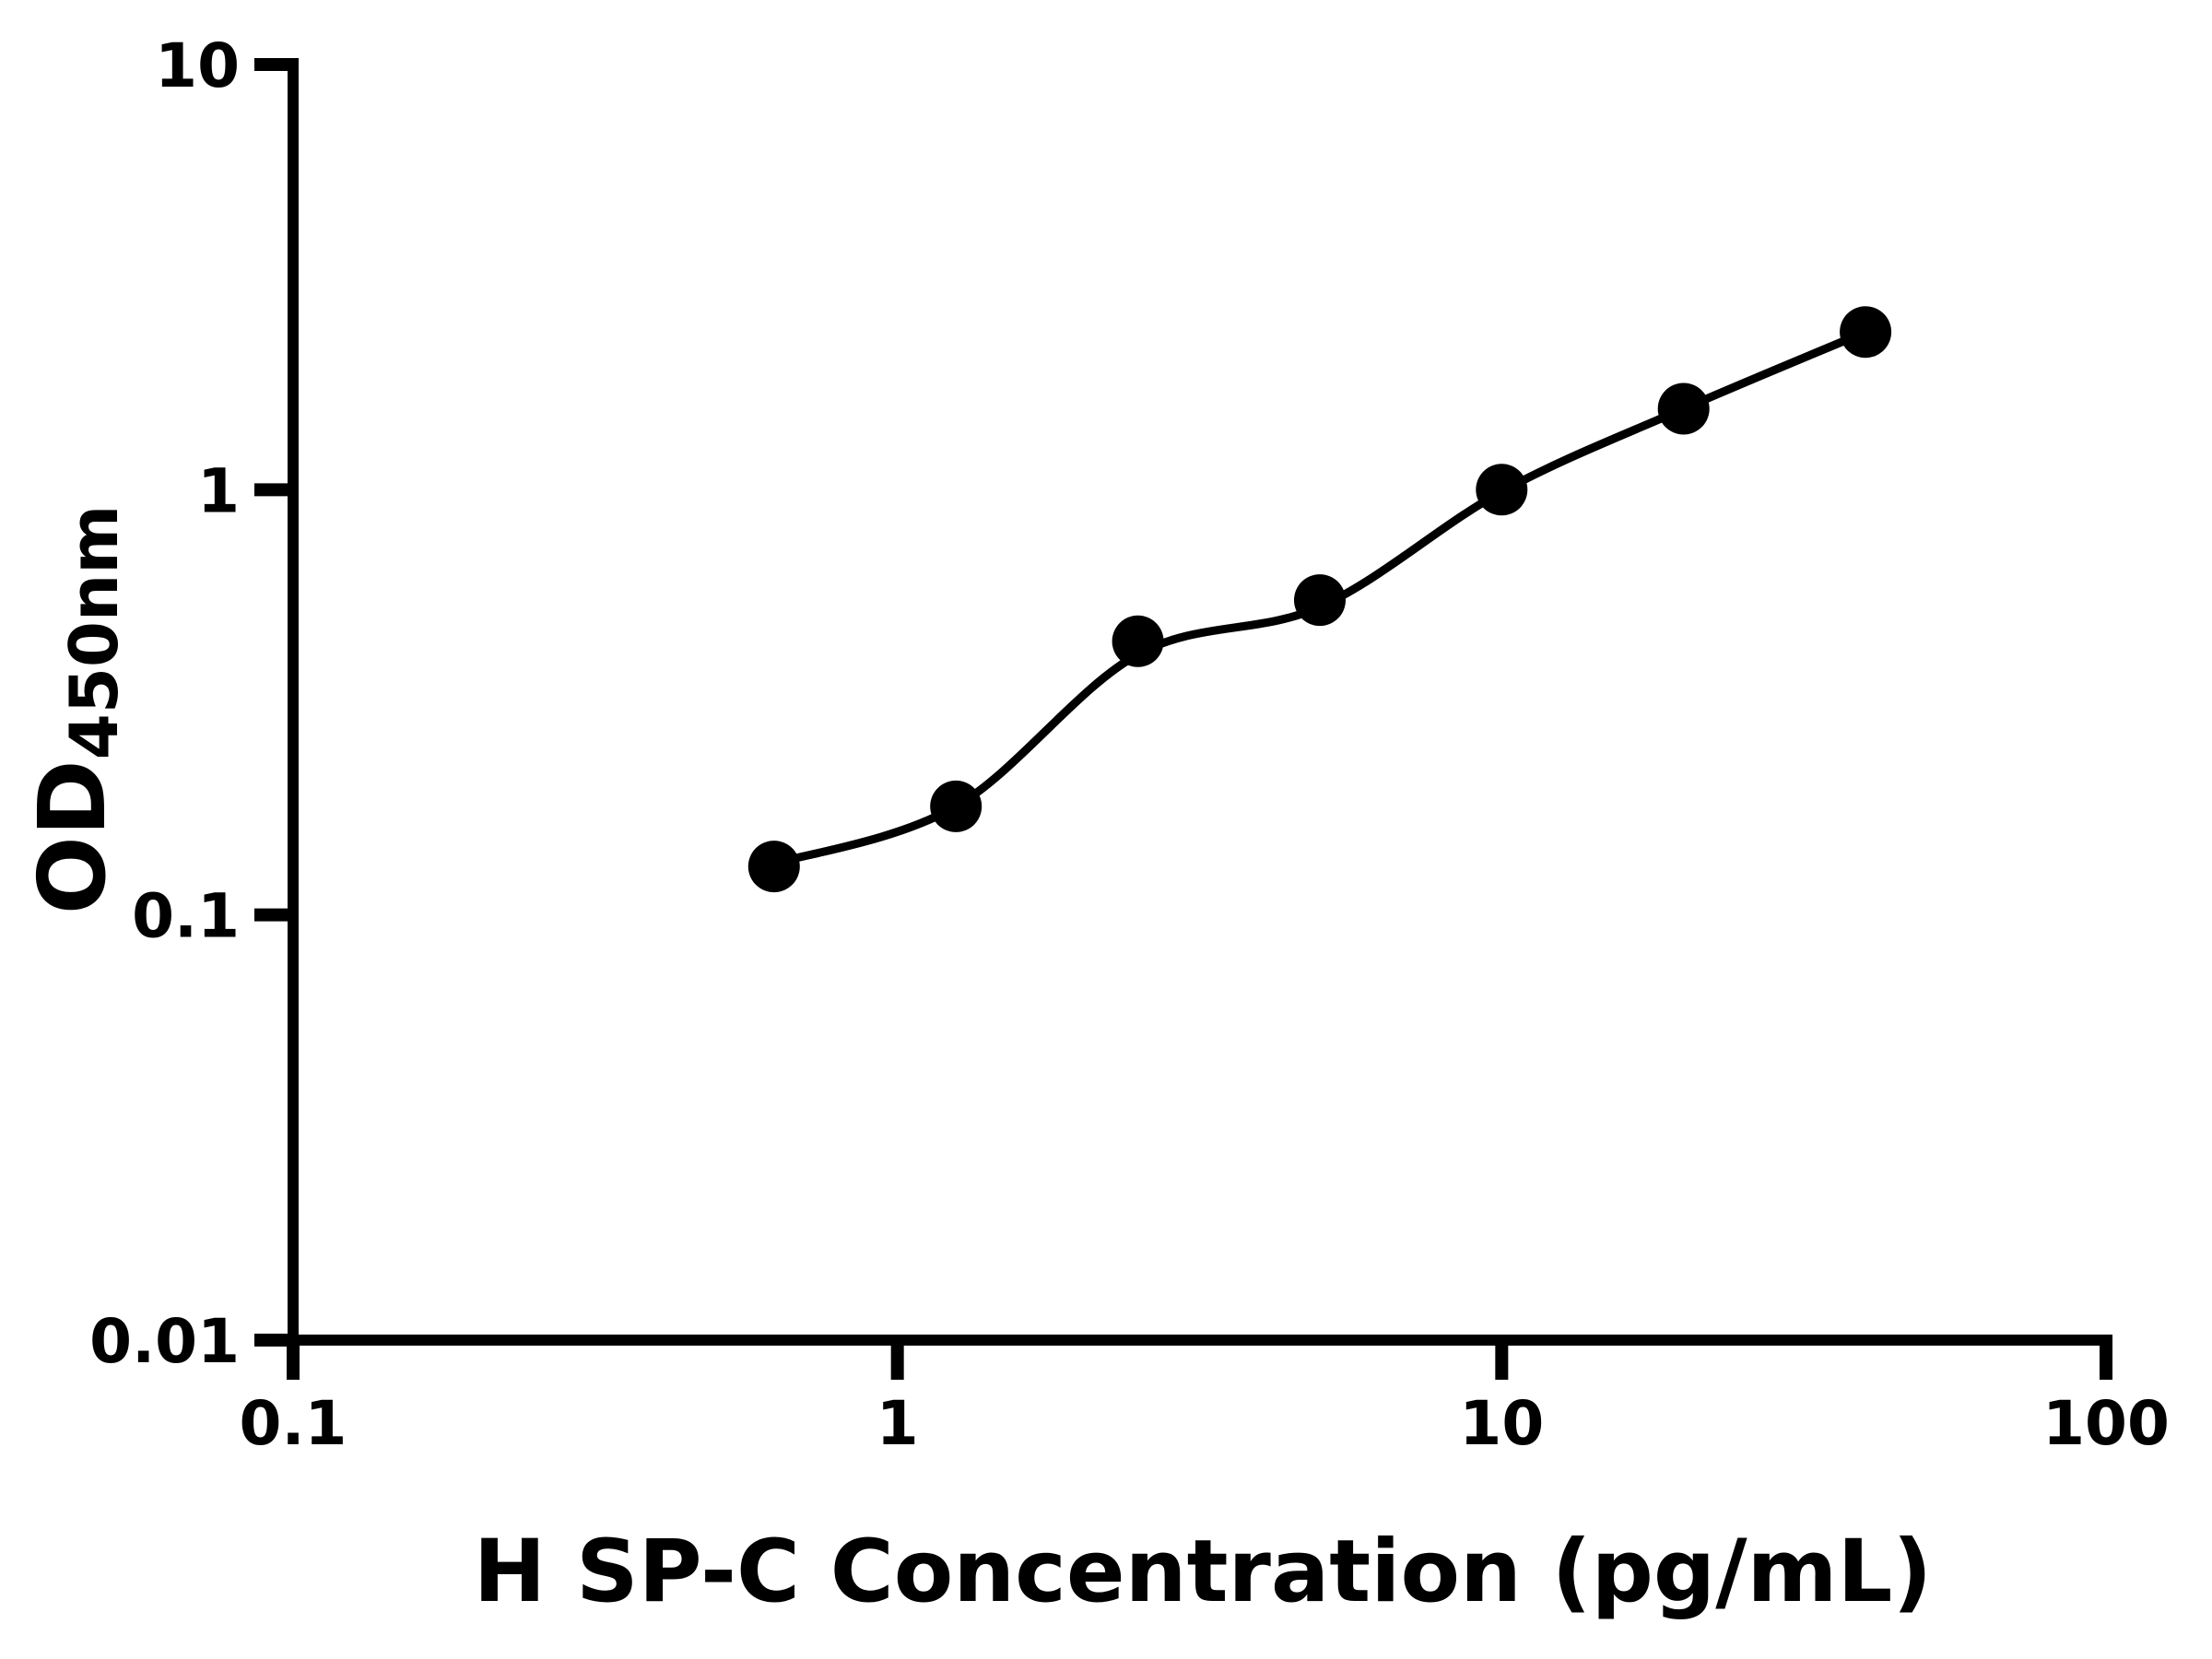 The width and height of the screenshot is (2212, 1659). I want to click on x-tick-label-0.1: 0.1, so click(293, 1423).